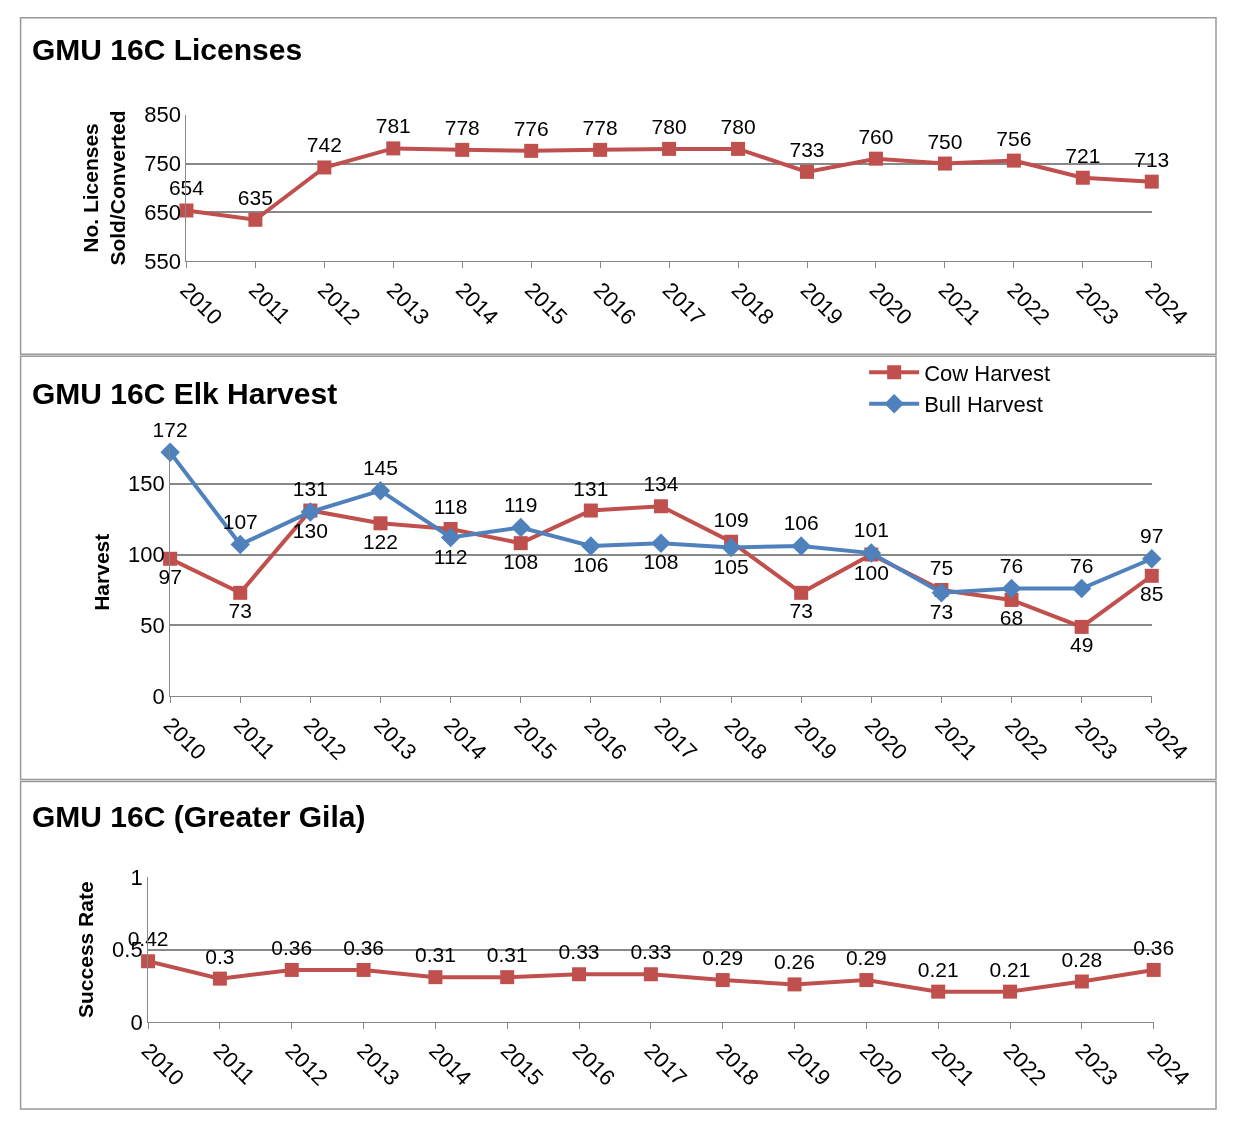 The image size is (1257, 1124). Describe the element at coordinates (600, 127) in the screenshot. I see `data-label: 778` at that location.